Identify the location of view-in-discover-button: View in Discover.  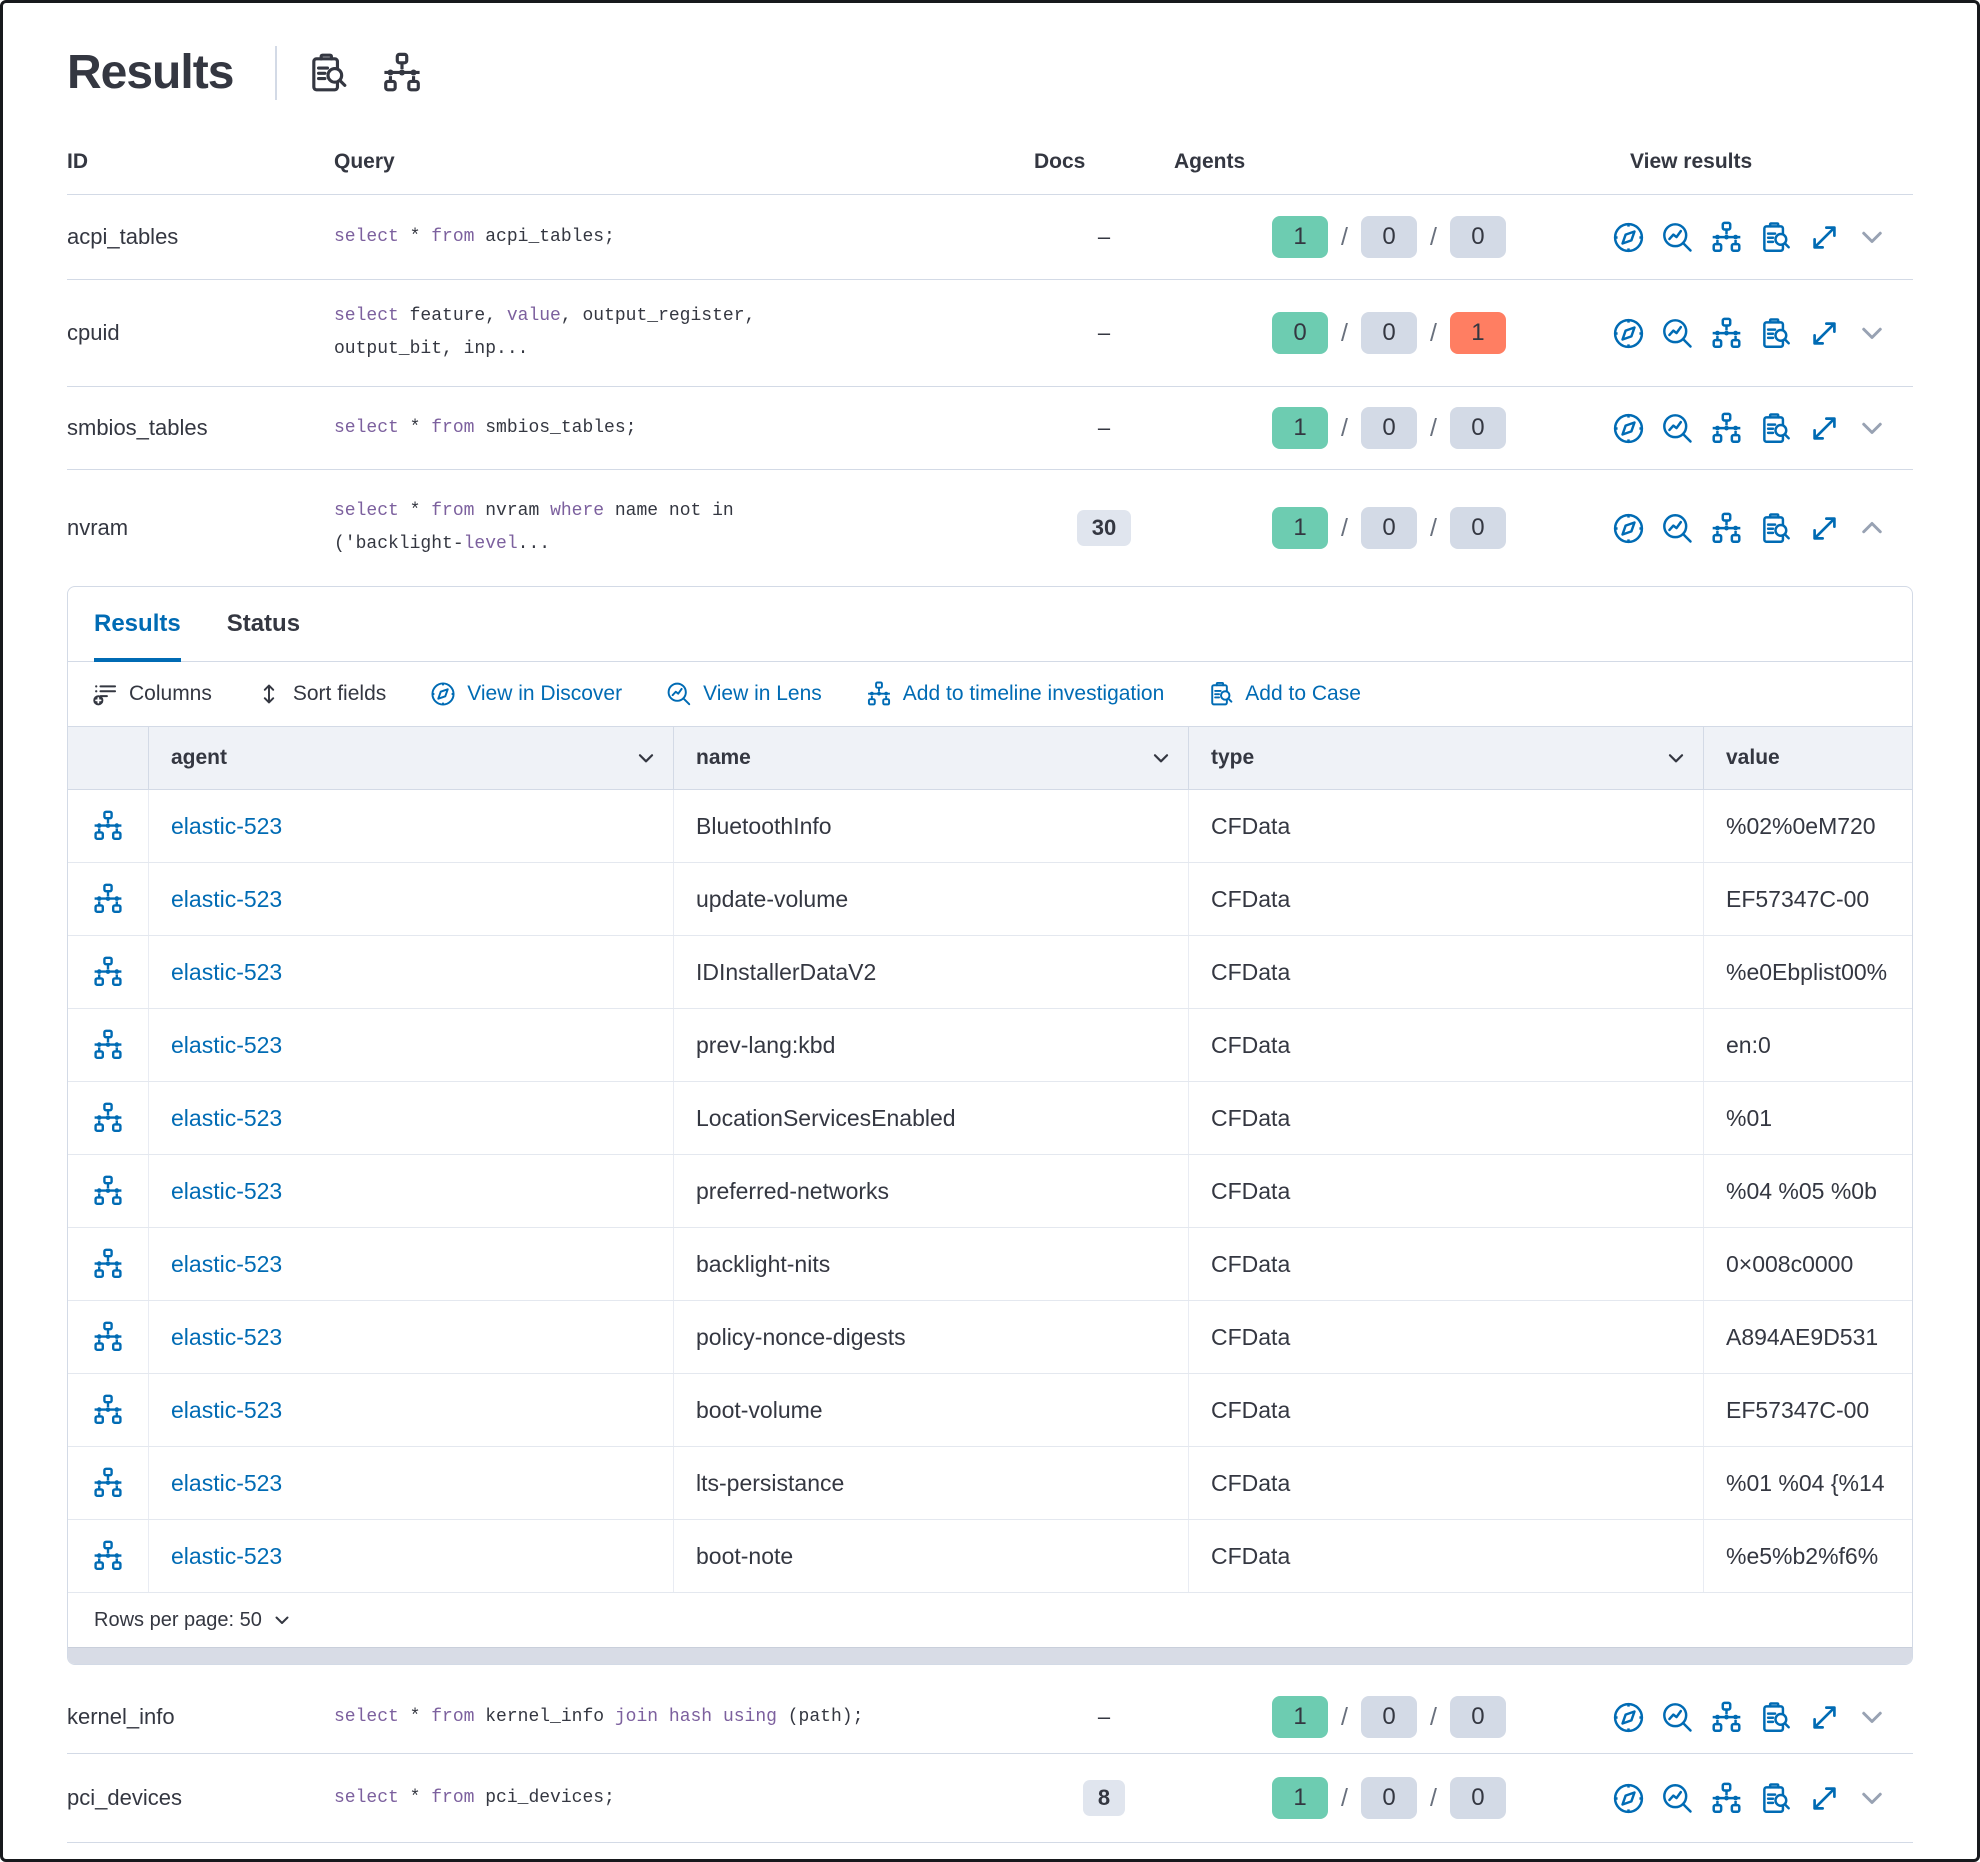
(526, 694).